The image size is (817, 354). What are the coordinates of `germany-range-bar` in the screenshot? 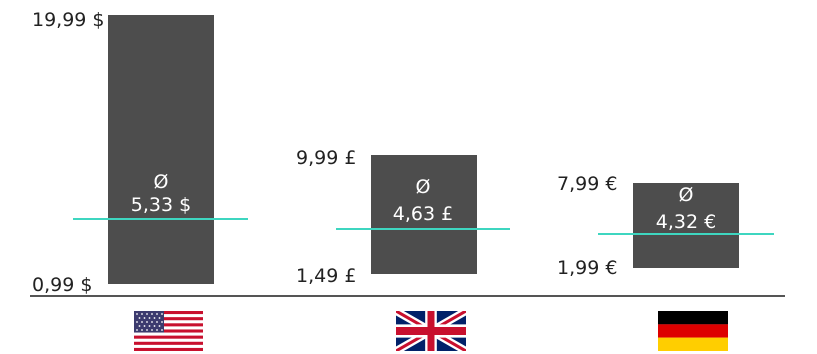 It's located at (686, 225).